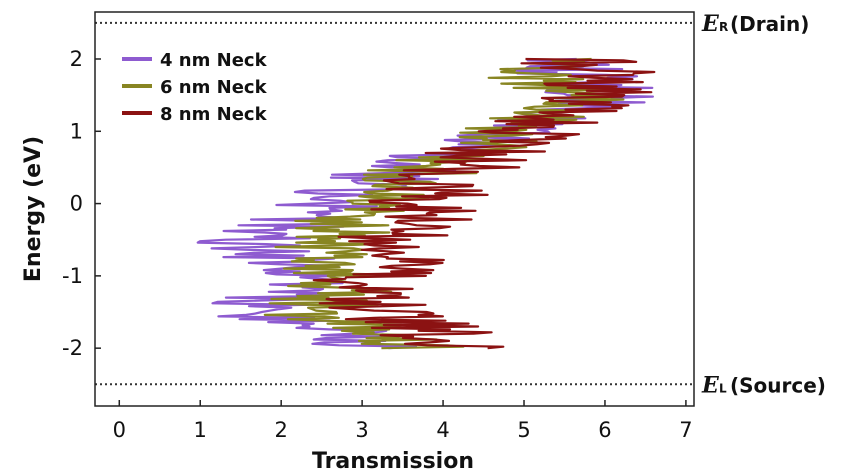 The image size is (848, 471). What do you see at coordinates (763, 204) in the screenshot?
I see `reference-level-labels: E R (Drain)E L (Source)` at bounding box center [763, 204].